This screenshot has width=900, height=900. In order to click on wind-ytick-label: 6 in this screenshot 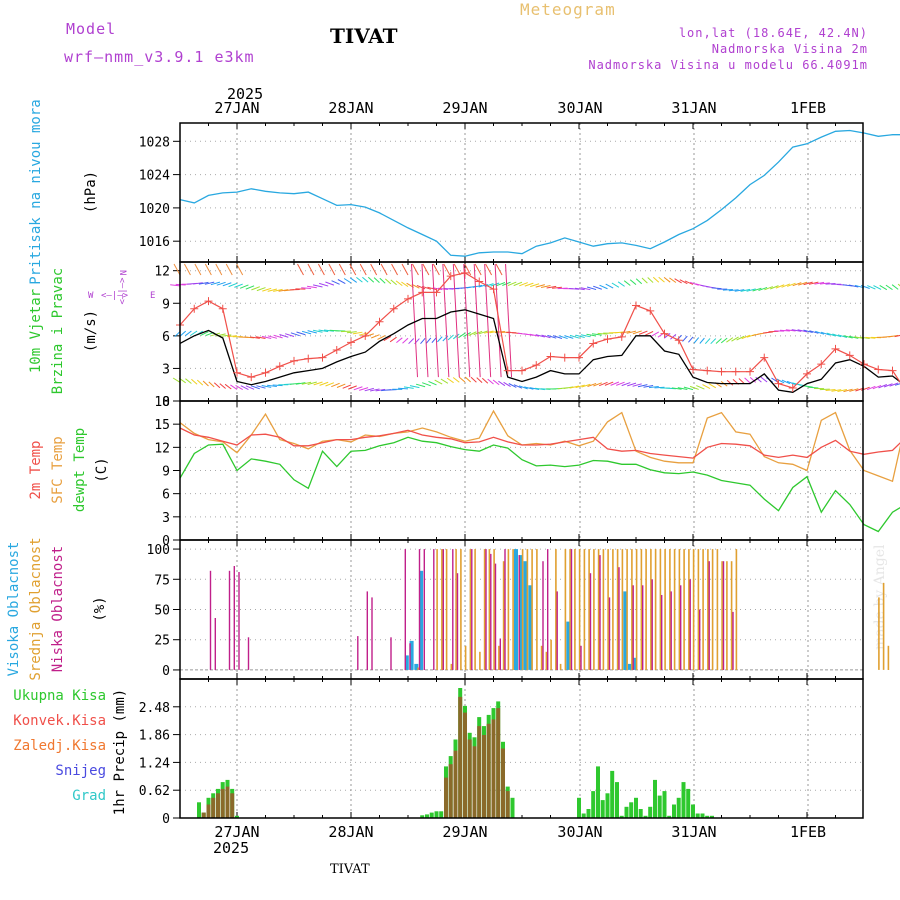, I will do `click(166, 337)`.